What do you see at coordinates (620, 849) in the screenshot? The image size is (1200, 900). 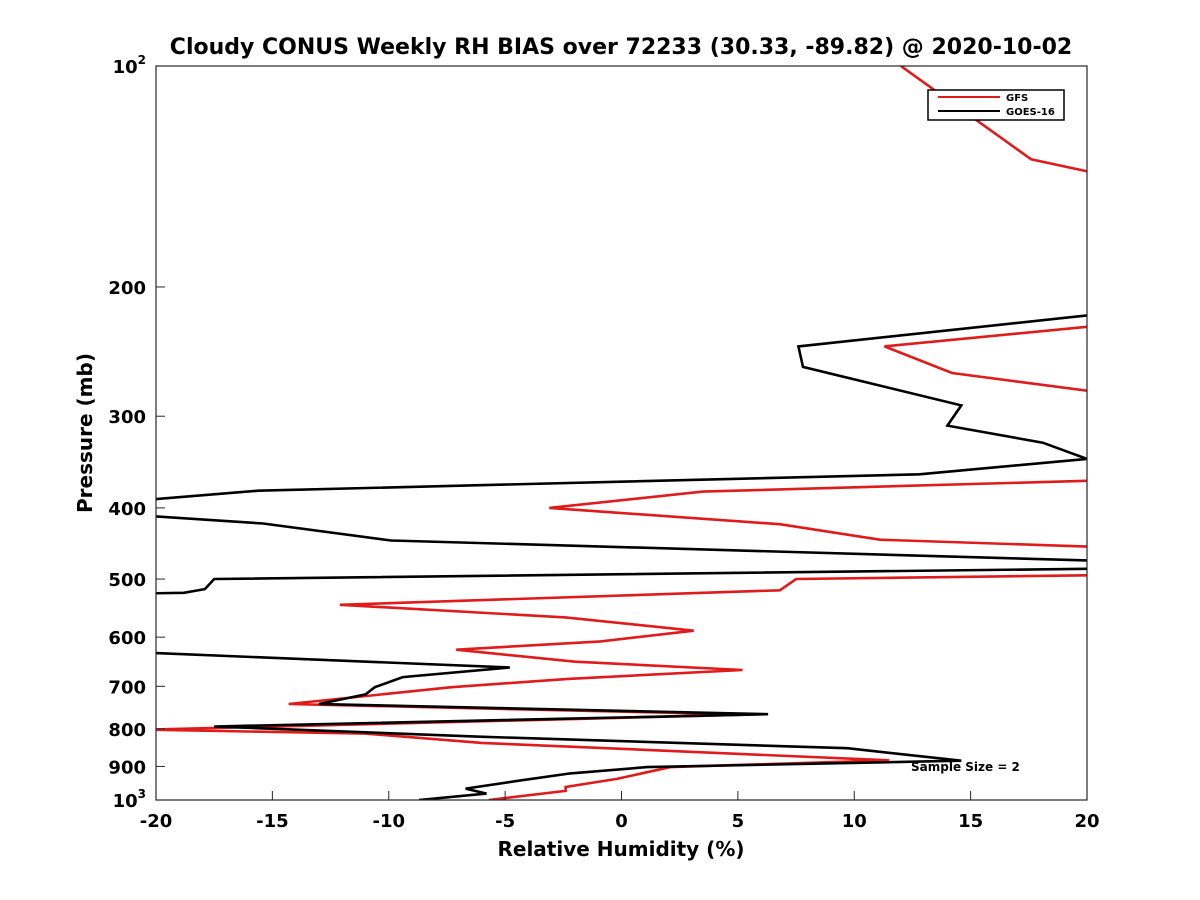 I see `x-axis-label: Relative Humidity (%)` at bounding box center [620, 849].